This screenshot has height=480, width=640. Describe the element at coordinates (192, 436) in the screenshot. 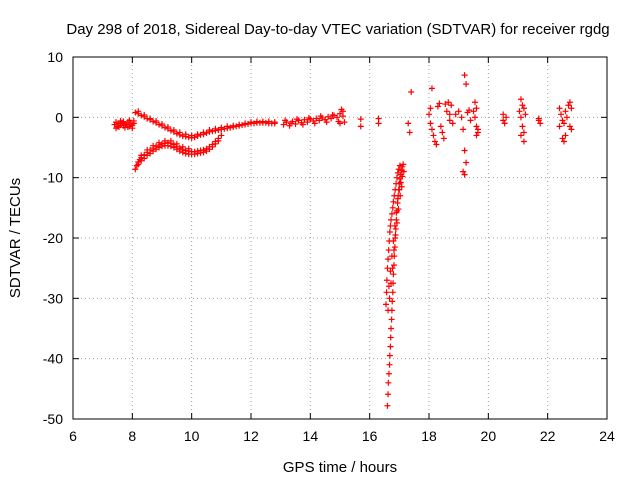

I see `x-tick-label: 10` at that location.